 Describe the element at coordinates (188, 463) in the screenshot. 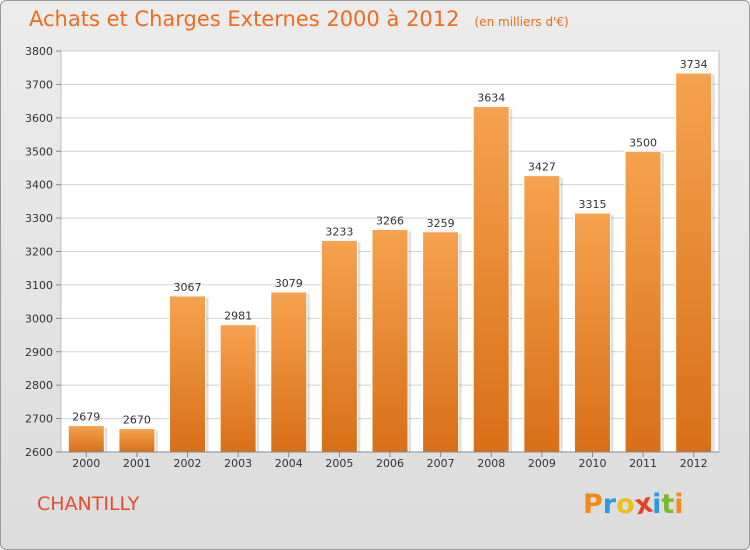

I see `x-tick-label: 2002` at that location.